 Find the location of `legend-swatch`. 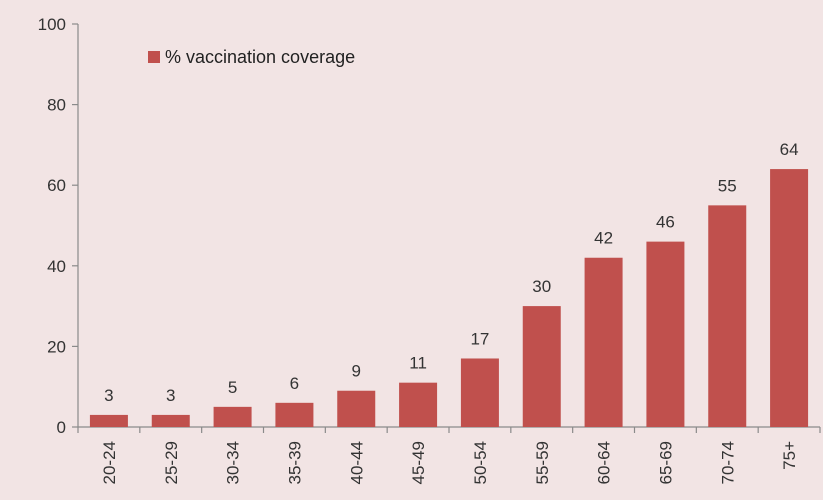

legend-swatch is located at coordinates (154, 57).